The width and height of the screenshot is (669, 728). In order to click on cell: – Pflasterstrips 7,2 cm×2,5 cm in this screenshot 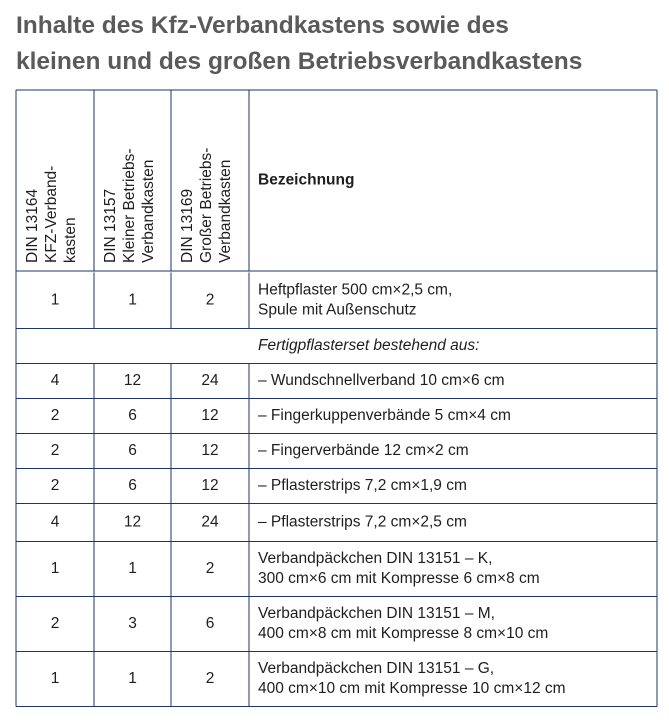, I will do `click(362, 522)`.